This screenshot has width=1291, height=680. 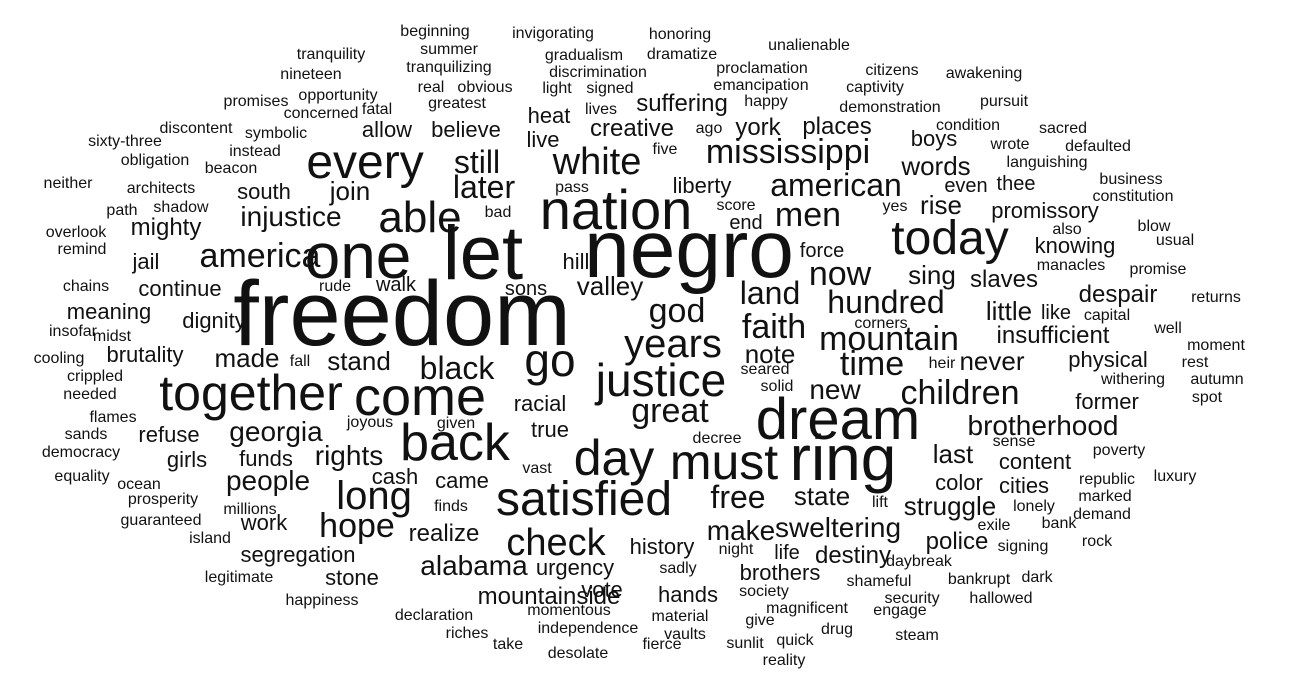 I want to click on cloud-word: demonstration, so click(x=890, y=107).